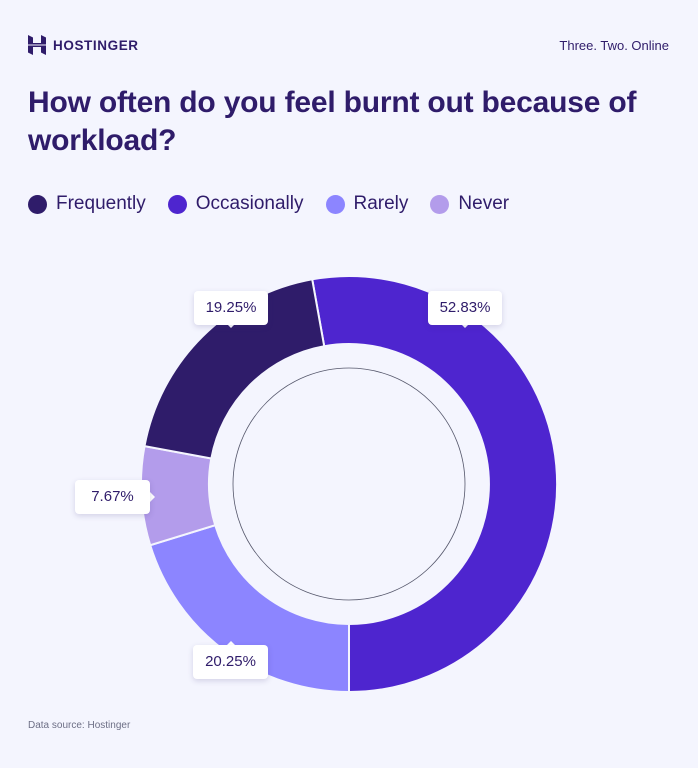 The height and width of the screenshot is (768, 698). Describe the element at coordinates (177, 204) in the screenshot. I see `legend-swatch-occasionally` at that location.